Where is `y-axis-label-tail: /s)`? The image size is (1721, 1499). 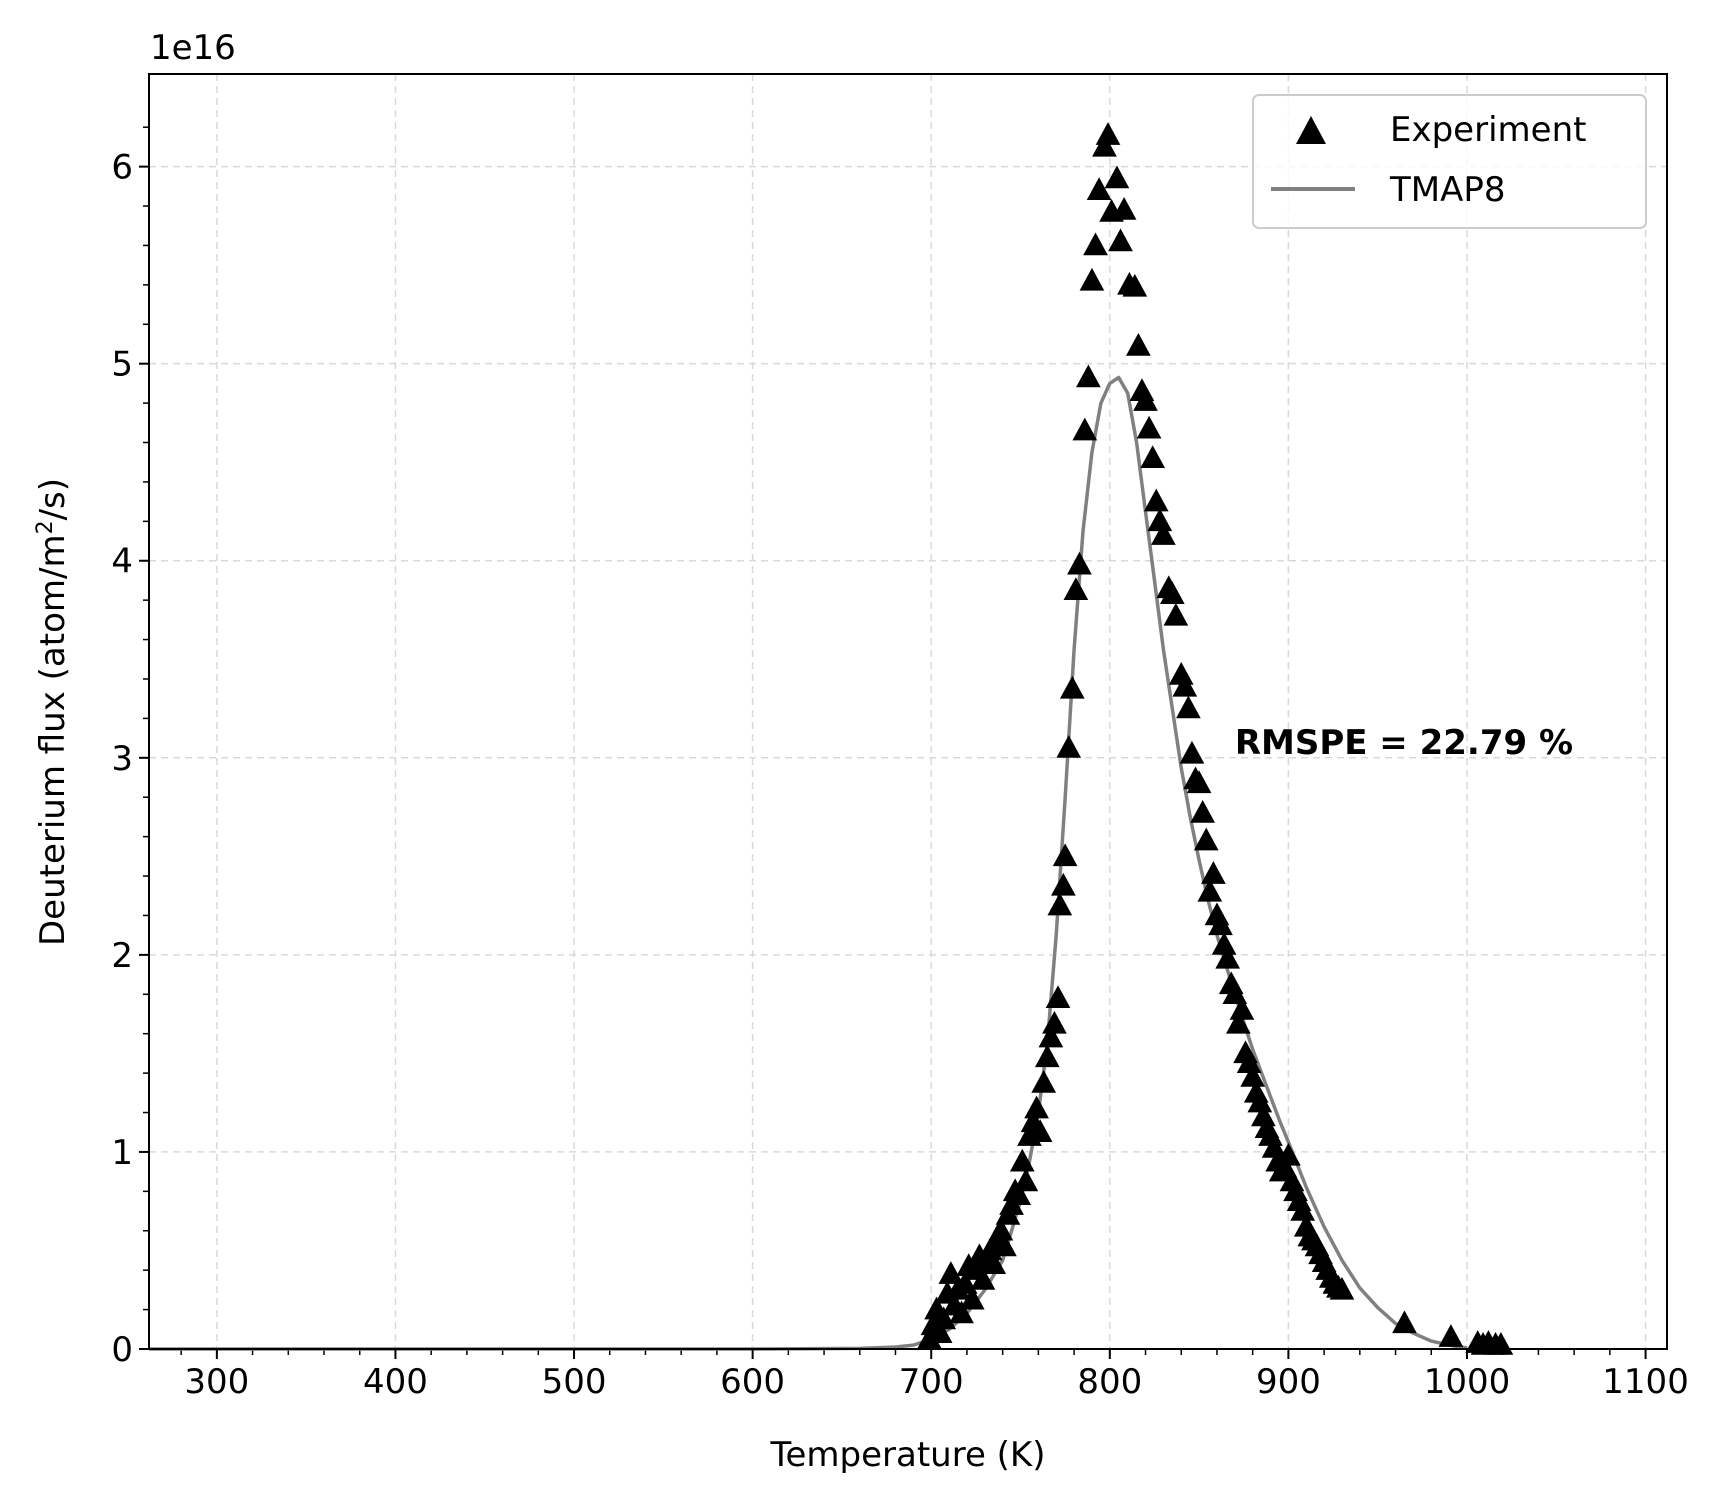 y-axis-label-tail: /s) is located at coordinates (53, 499).